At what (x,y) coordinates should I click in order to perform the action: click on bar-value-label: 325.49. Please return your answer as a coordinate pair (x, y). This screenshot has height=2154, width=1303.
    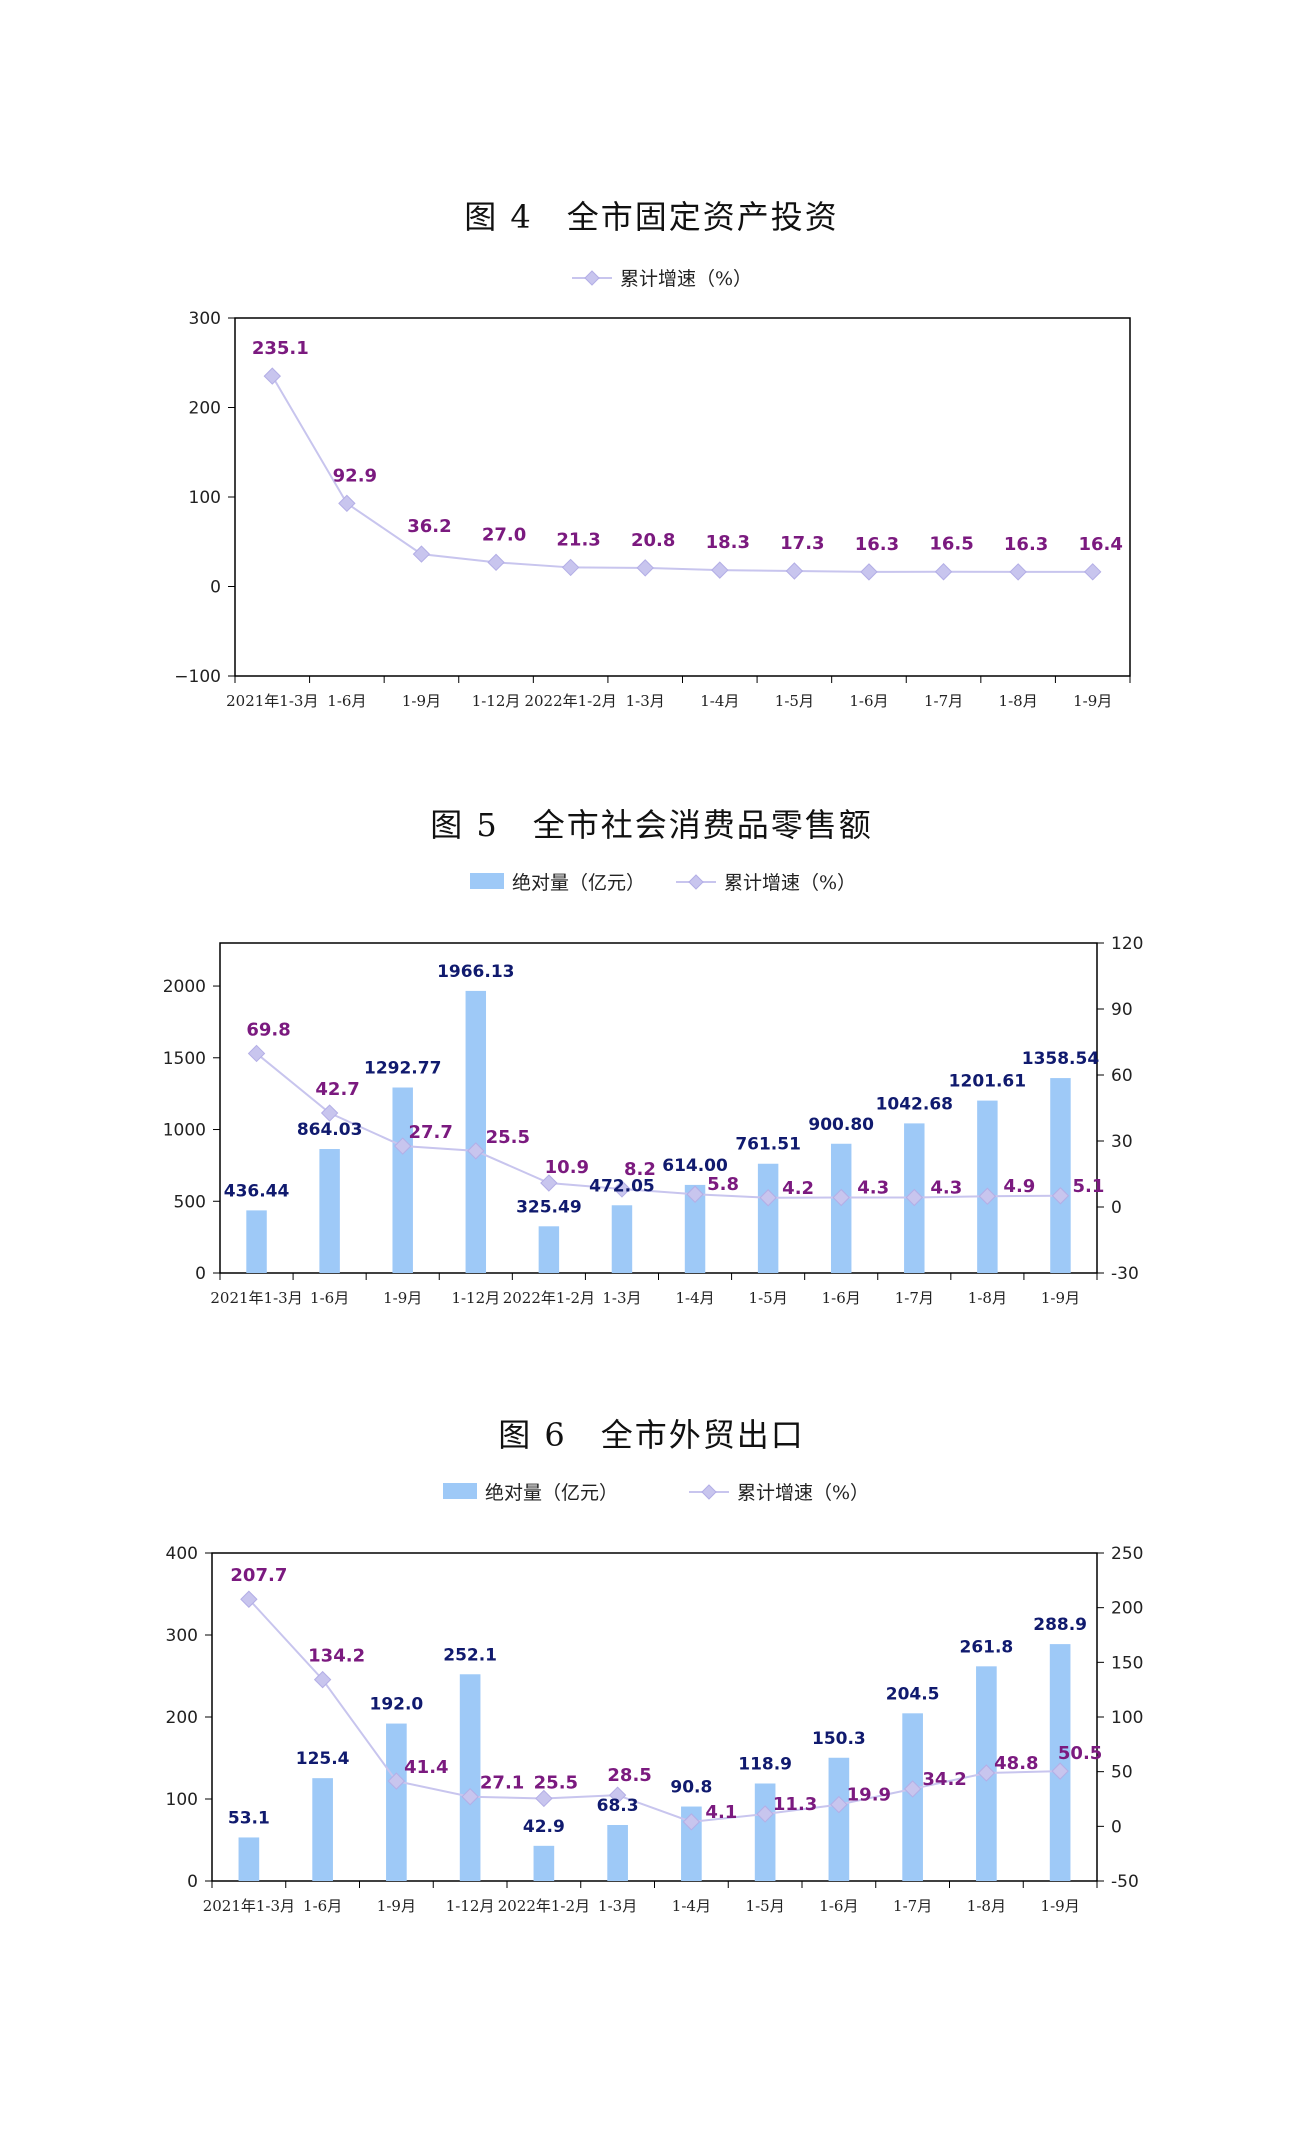
    Looking at the image, I should click on (549, 1207).